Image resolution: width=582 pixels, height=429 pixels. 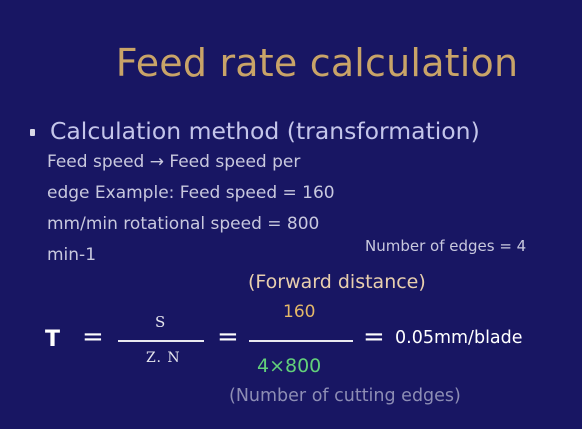 What do you see at coordinates (299, 312) in the screenshot?
I see `numerator-value: 160` at bounding box center [299, 312].